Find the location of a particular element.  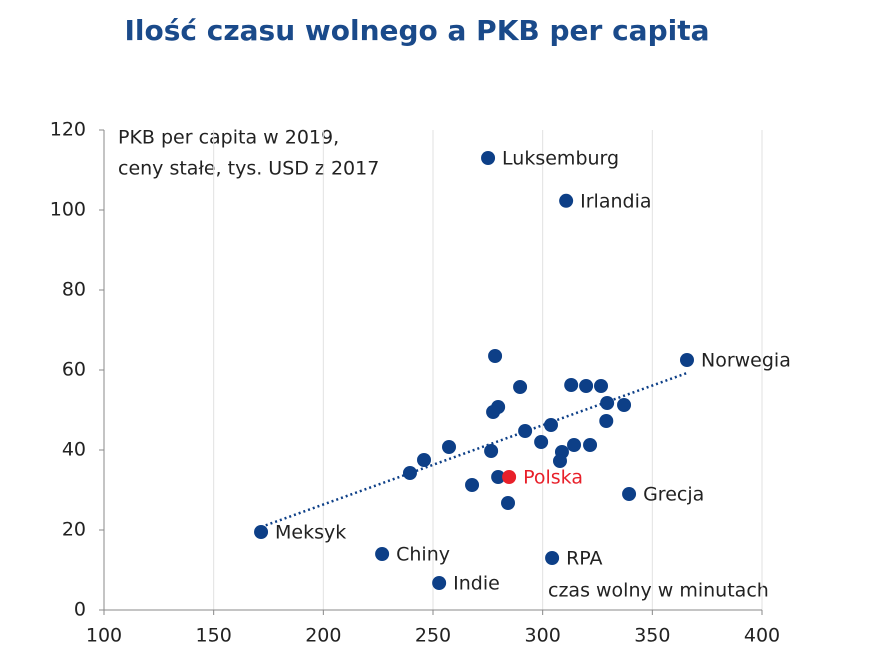

y-tick-label: 120 is located at coordinates (68, 130).